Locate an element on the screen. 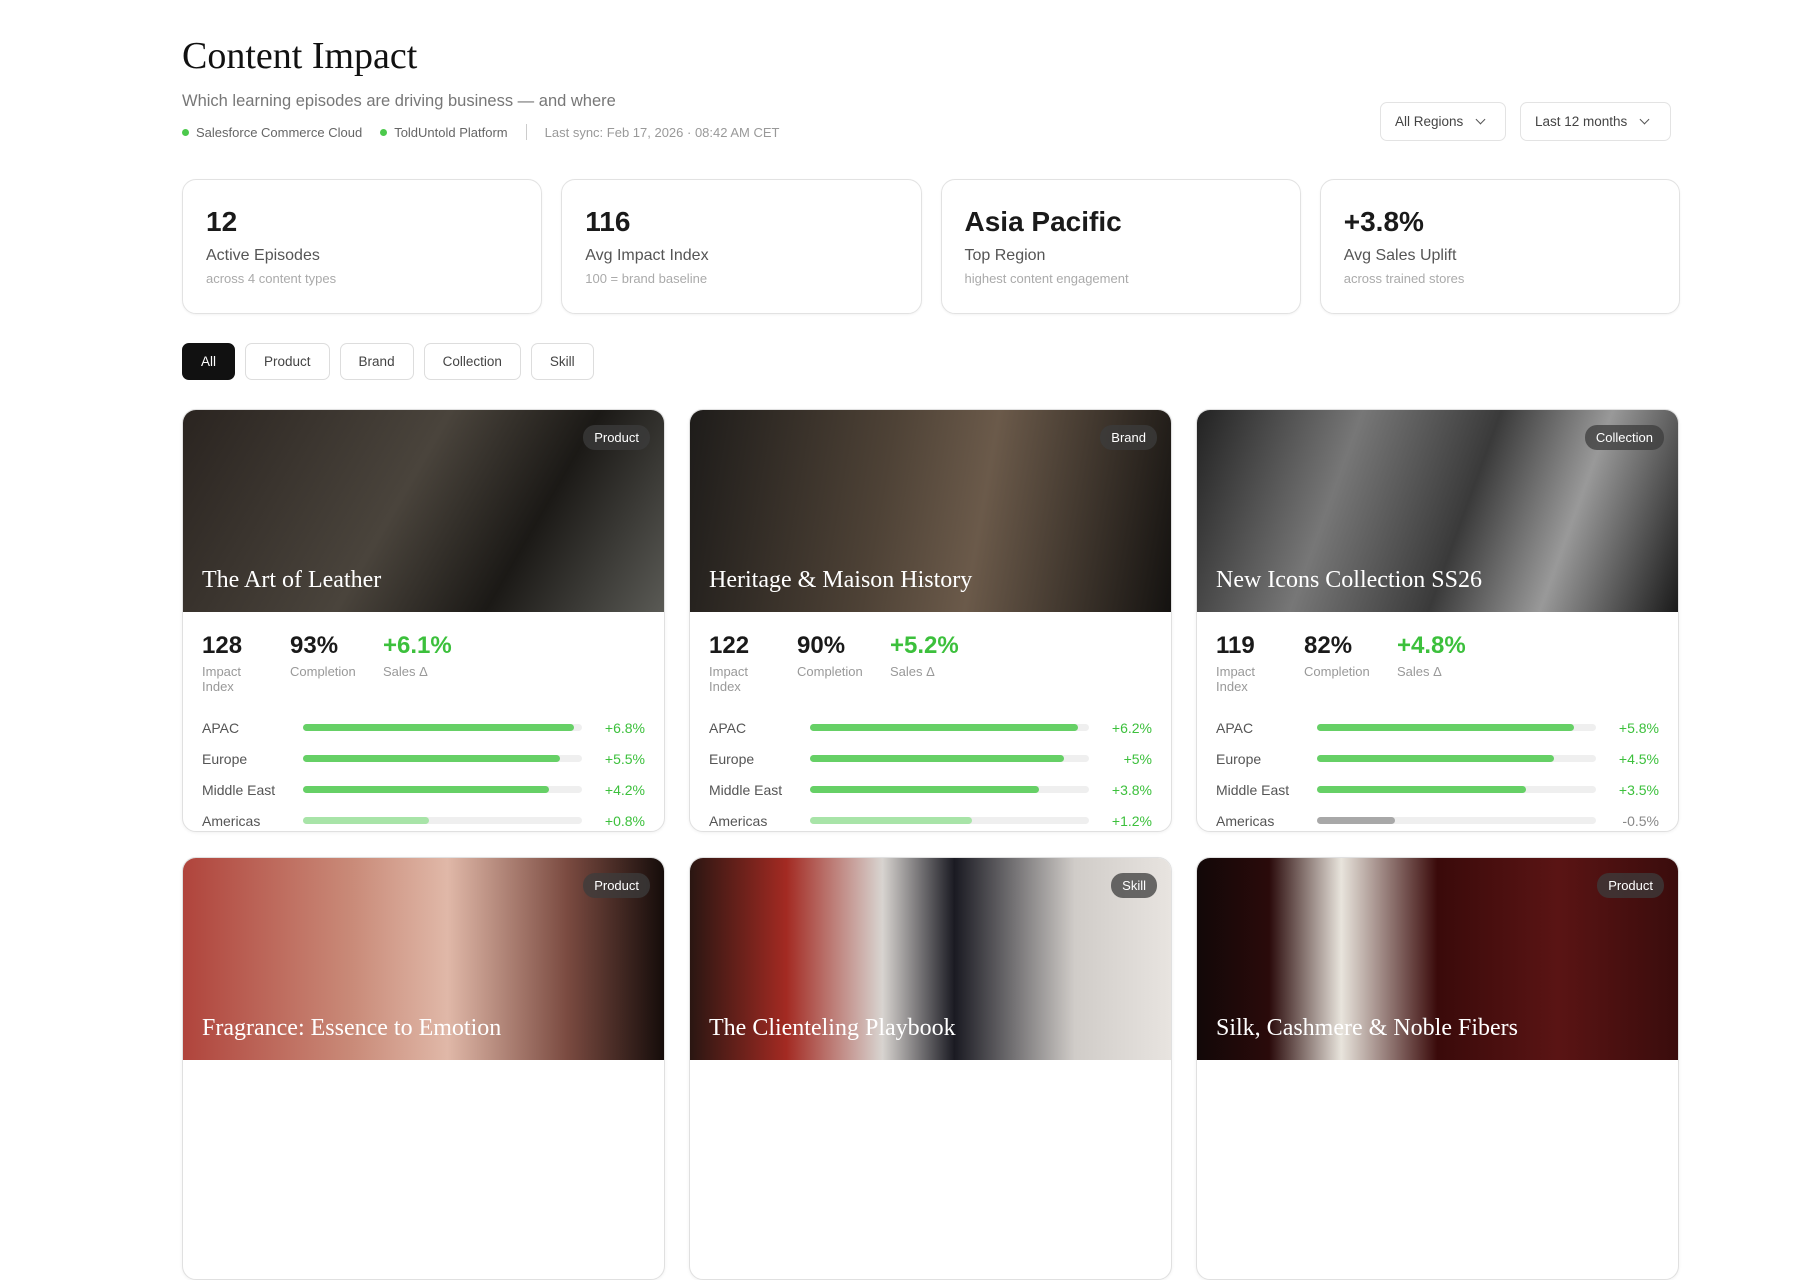  source-salesforce: Salesforce Commerce Cloud is located at coordinates (272, 132).